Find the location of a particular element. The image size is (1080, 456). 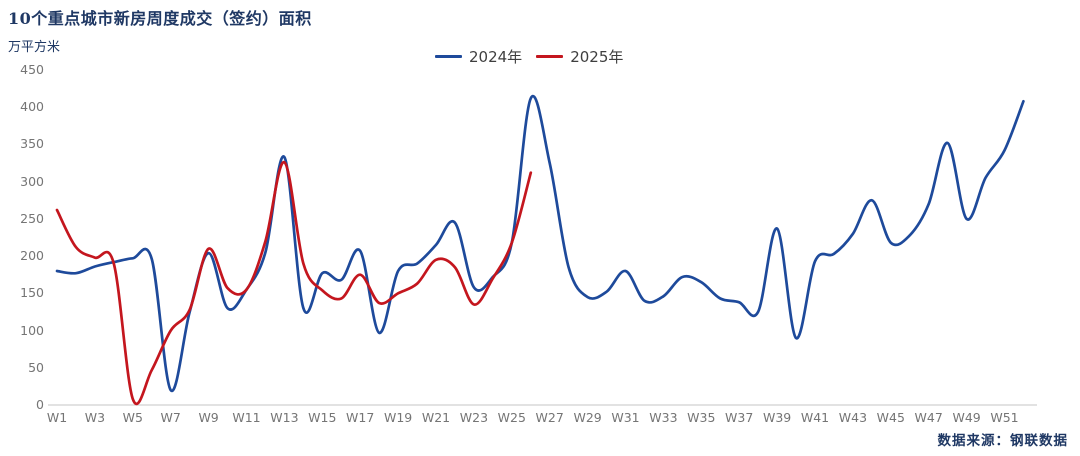

y-tick-label-400: 400 is located at coordinates (32, 107).